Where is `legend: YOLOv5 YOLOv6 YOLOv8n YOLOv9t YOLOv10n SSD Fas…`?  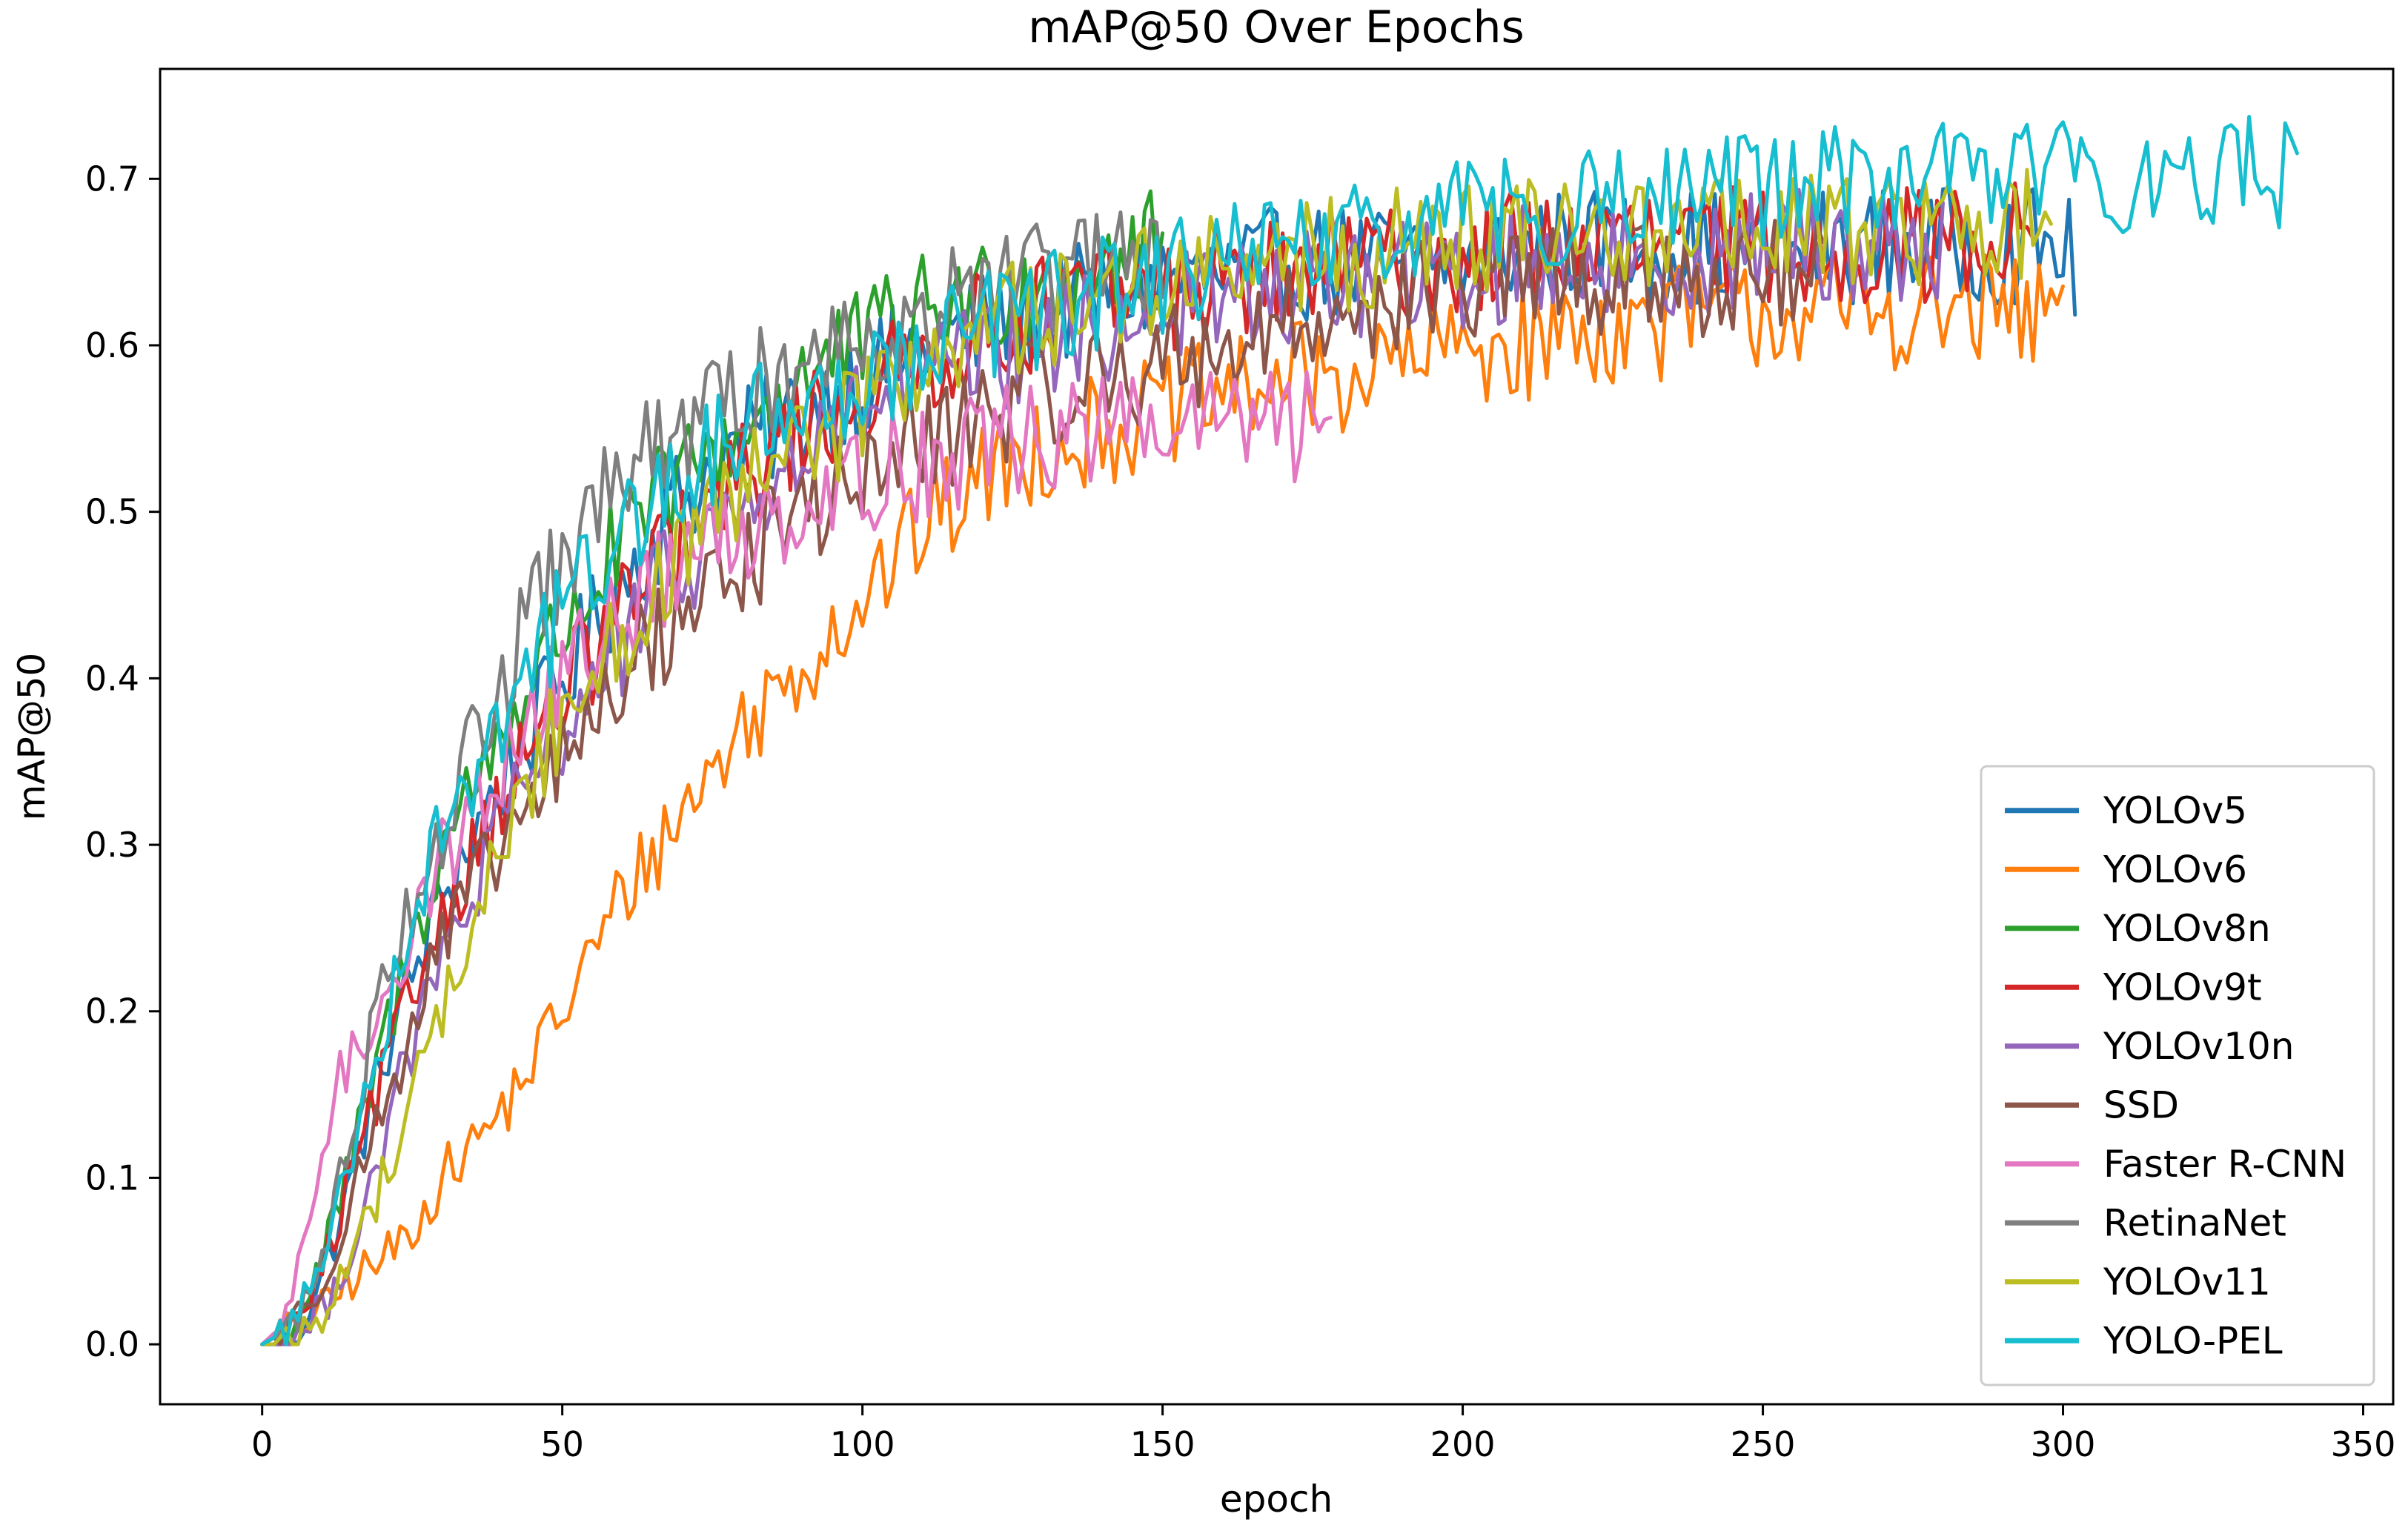
legend: YOLOv5 YOLOv6 YOLOv8n YOLOv9t YOLOv10n SSD Fas… is located at coordinates (2177, 1075).